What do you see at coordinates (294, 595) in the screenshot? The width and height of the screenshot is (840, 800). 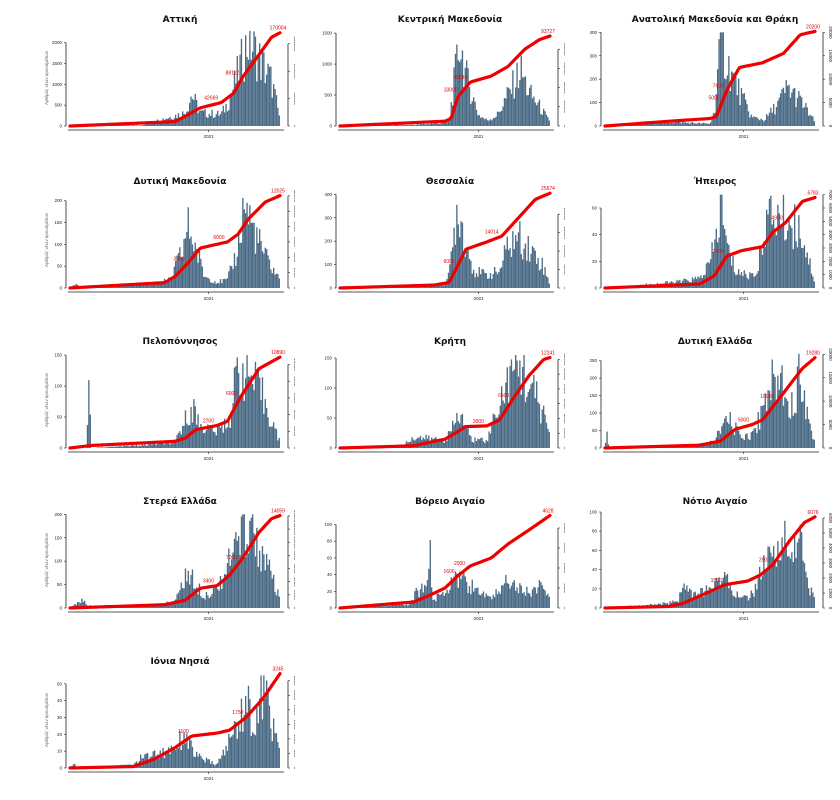 I see `right-tick-label: 2000` at bounding box center [294, 595].